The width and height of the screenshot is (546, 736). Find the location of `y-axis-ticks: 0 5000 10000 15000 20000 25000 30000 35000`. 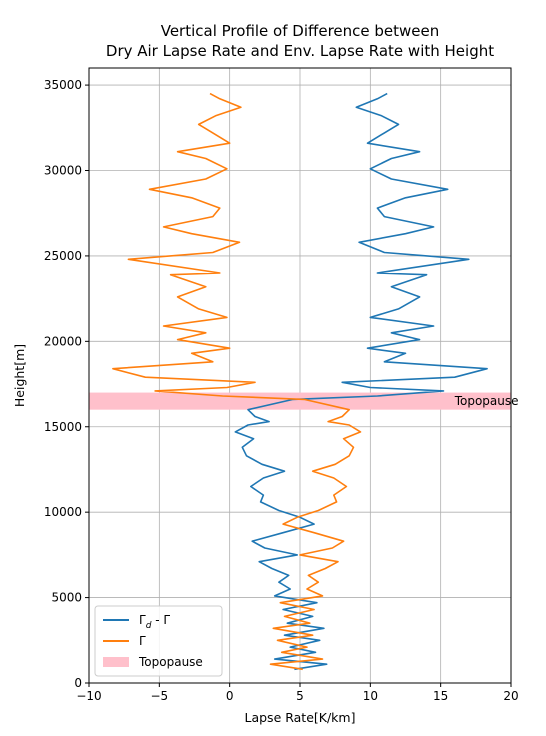

y-axis-ticks: 0 5000 10000 15000 20000 25000 30000 35000 is located at coordinates (66, 384).